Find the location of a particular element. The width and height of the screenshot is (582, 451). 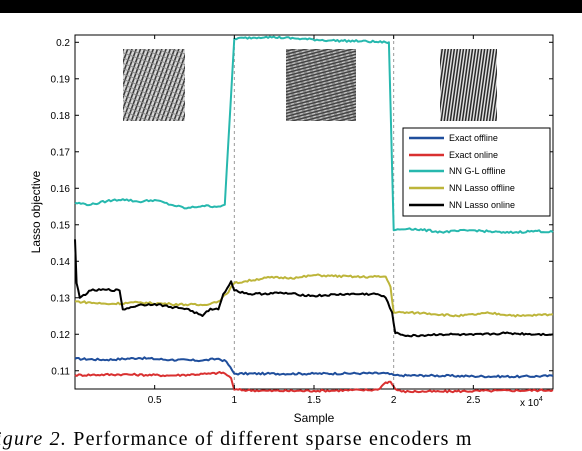

y-tick-label: 0.16 is located at coordinates (61, 189).